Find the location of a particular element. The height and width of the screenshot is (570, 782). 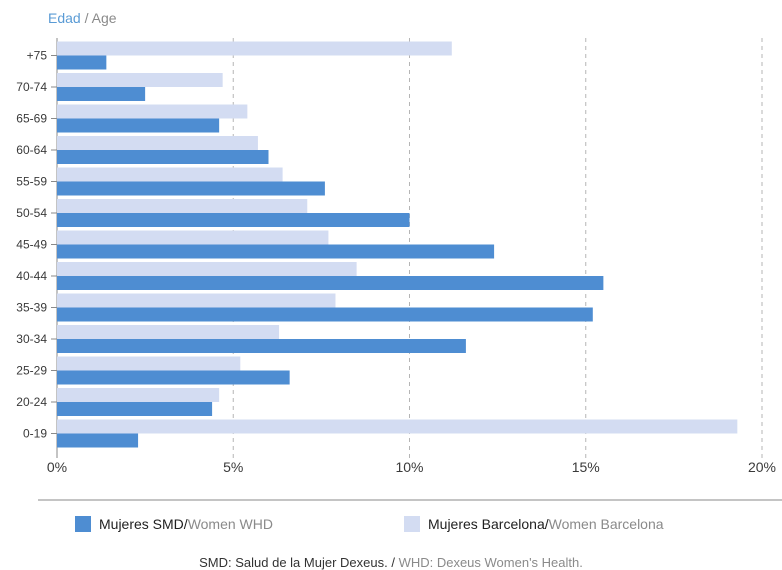

bar-smd-+75 is located at coordinates (82, 62).